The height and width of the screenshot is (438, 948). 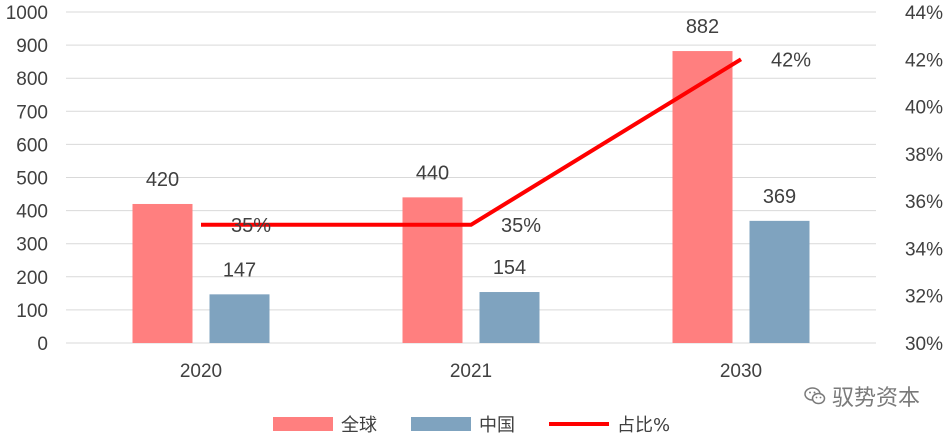 What do you see at coordinates (702, 27) in the screenshot?
I see `data-label: 882` at bounding box center [702, 27].